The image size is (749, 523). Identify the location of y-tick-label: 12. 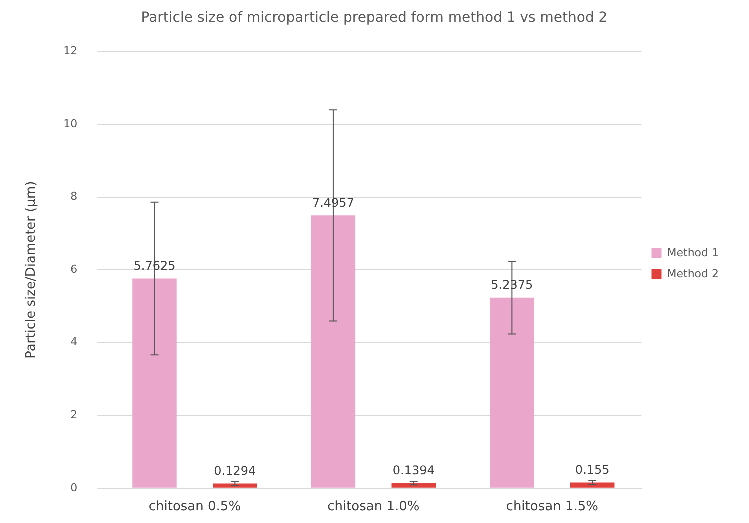
(71, 51).